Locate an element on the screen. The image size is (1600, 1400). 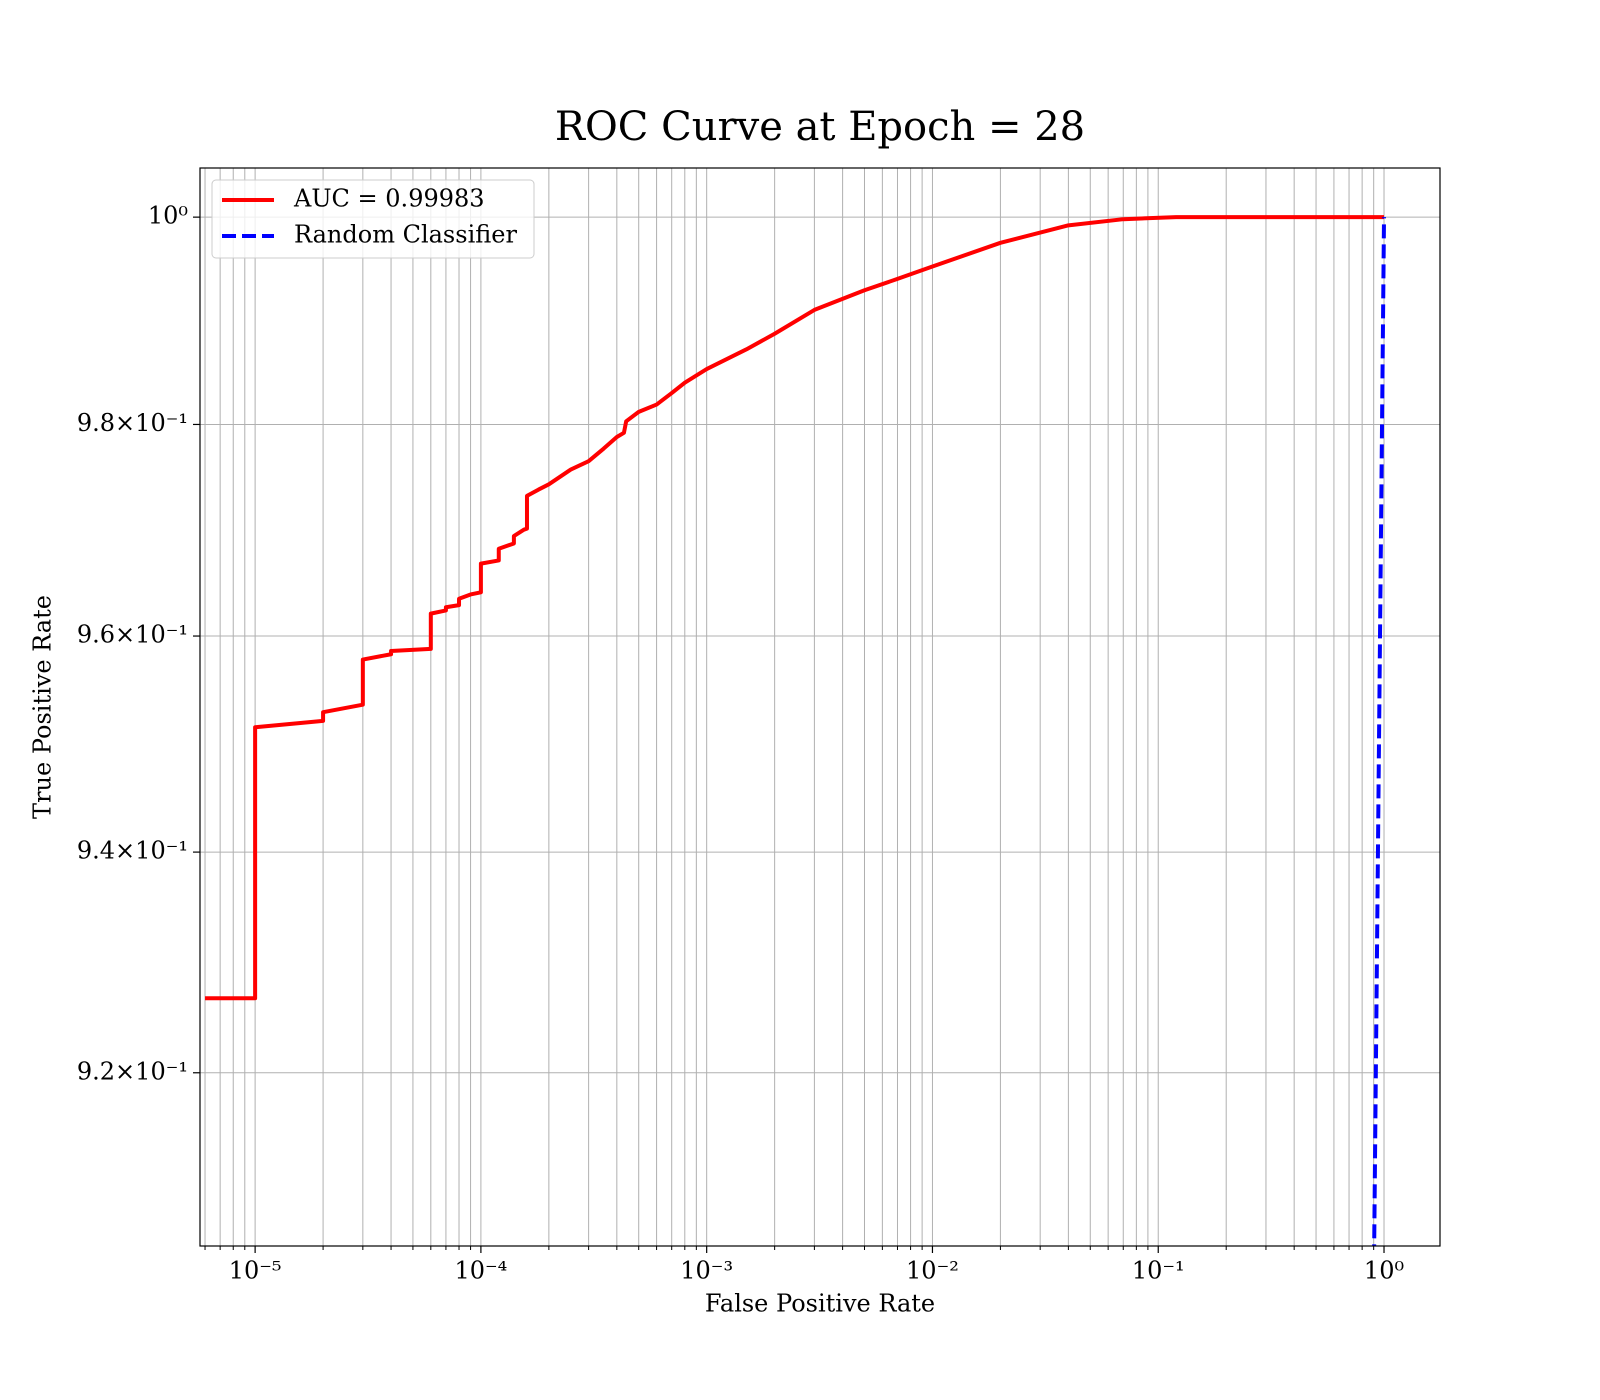
y-axis-label: True Positive Rate is located at coordinates (43, 707).